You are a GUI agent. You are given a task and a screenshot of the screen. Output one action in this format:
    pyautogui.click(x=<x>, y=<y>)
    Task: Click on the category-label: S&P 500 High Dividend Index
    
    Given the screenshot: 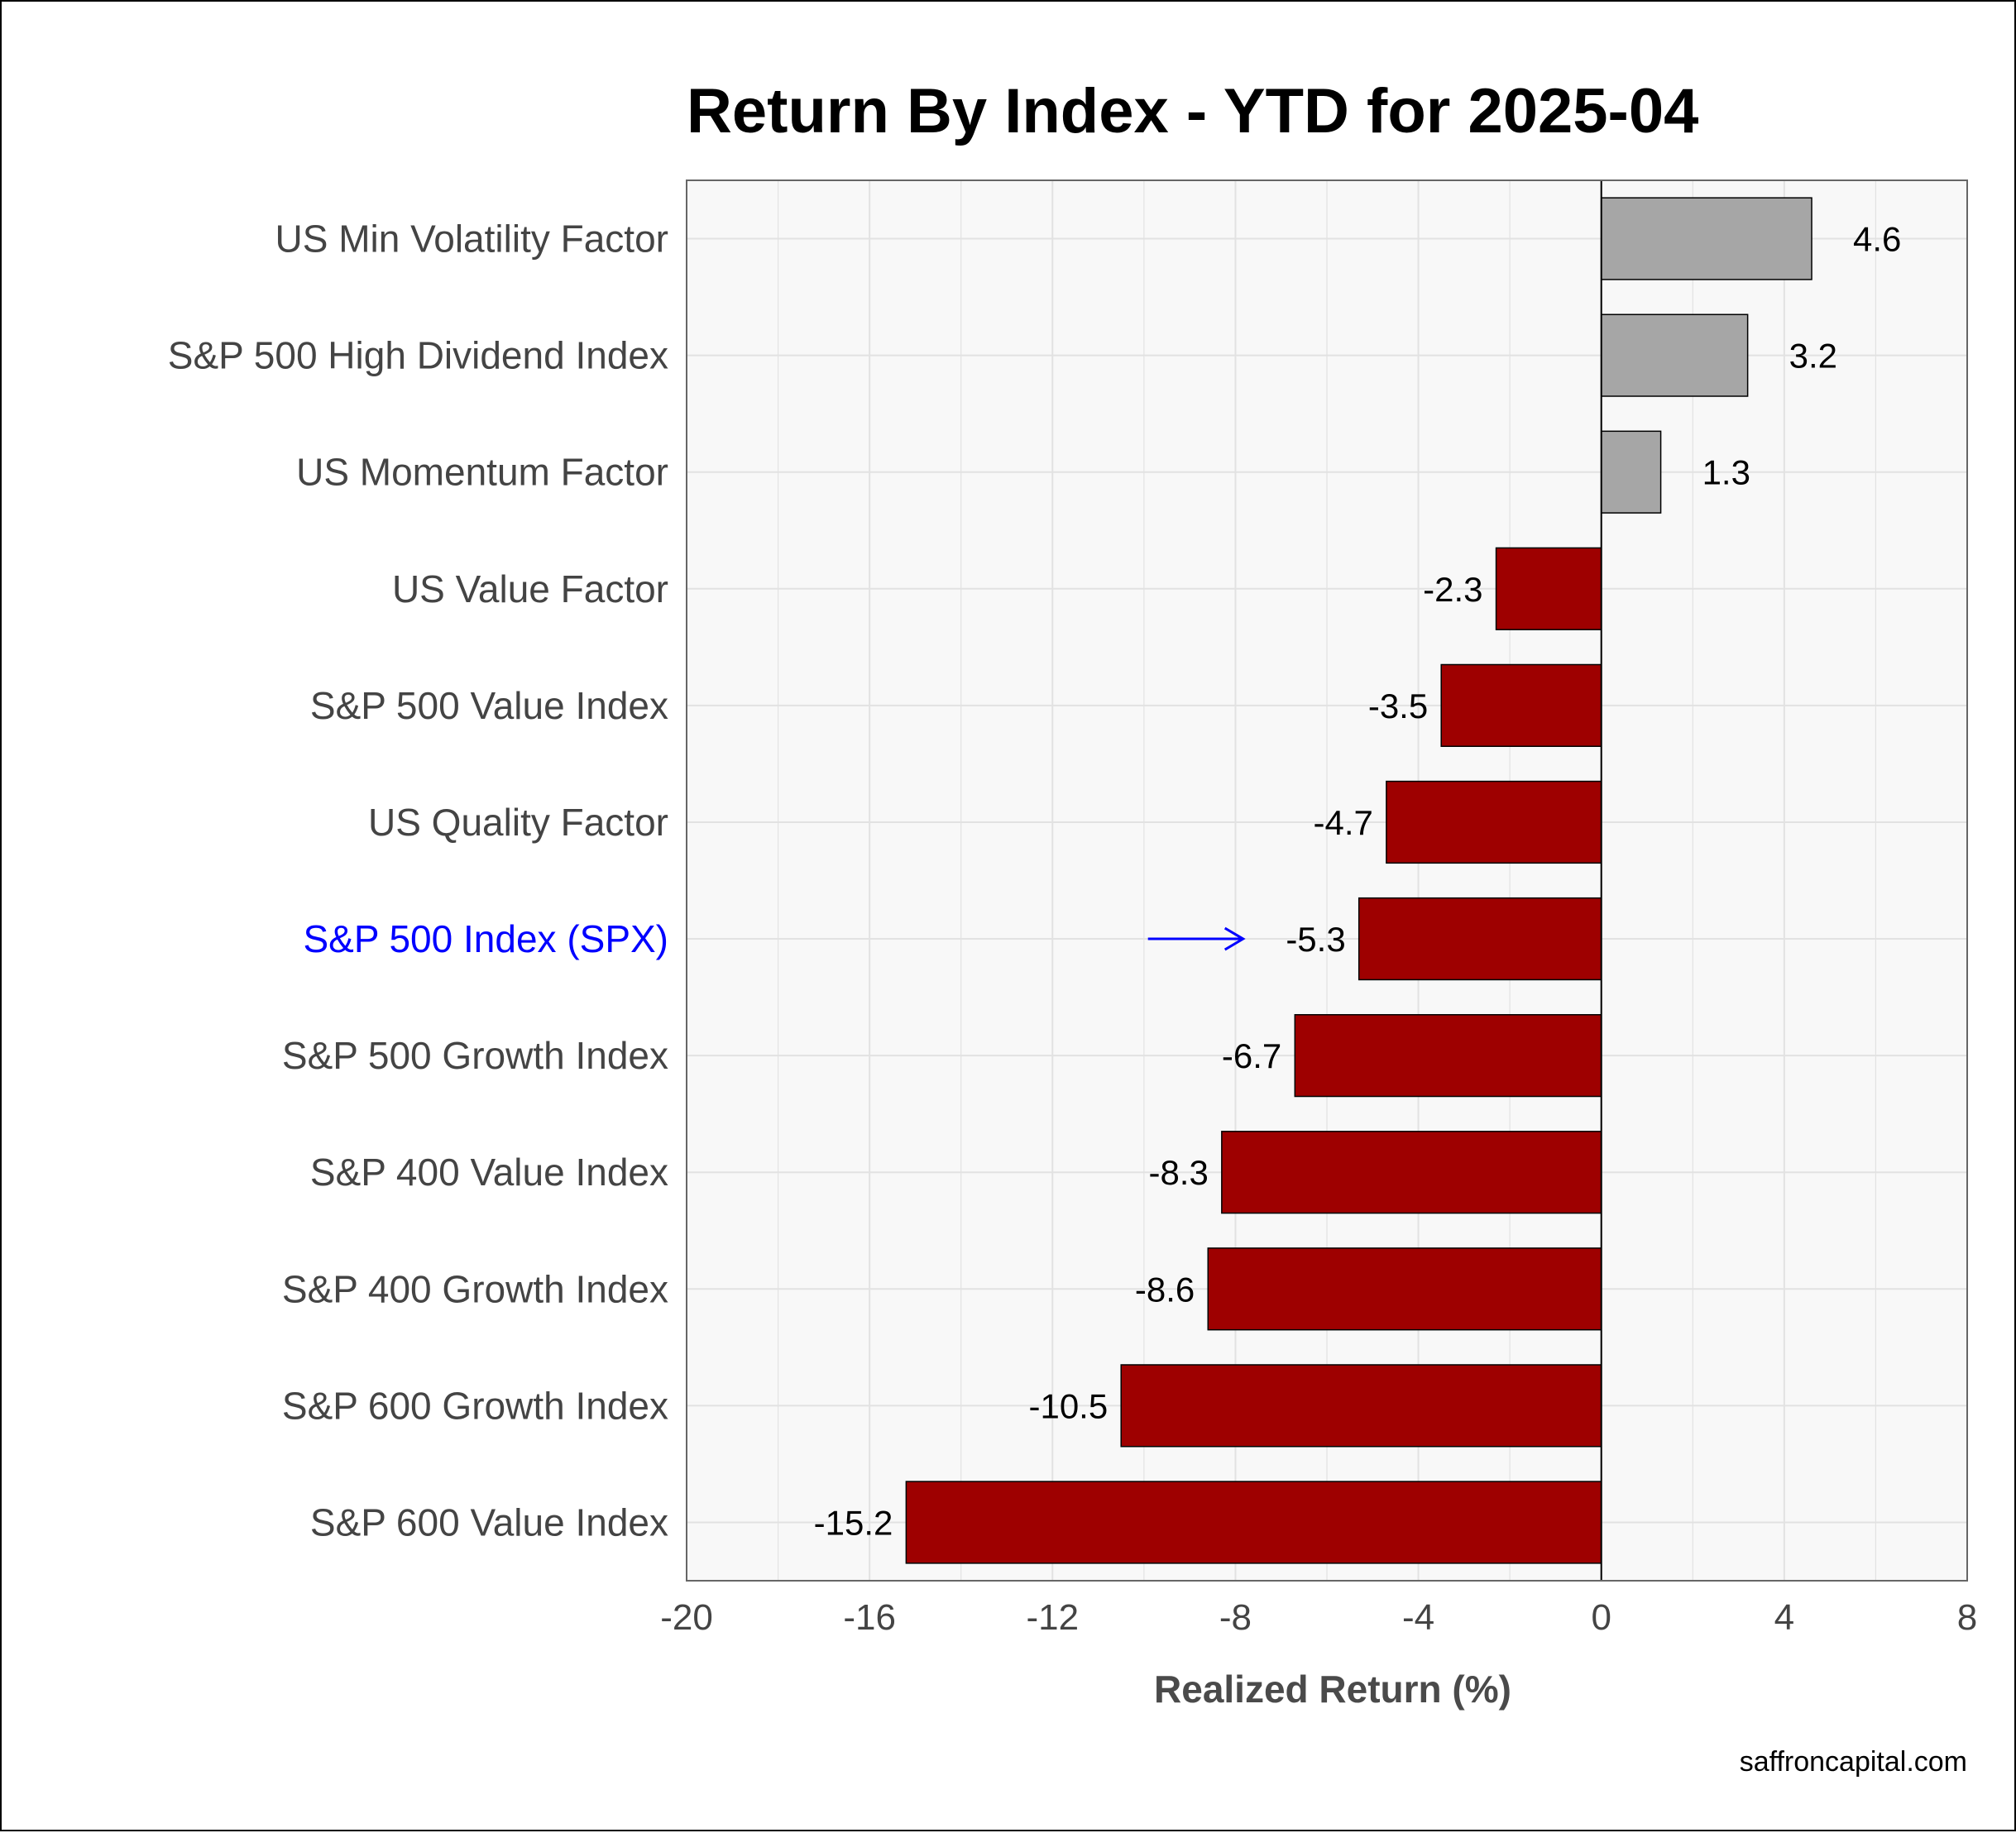 What is the action you would take?
    pyautogui.click(x=418, y=355)
    